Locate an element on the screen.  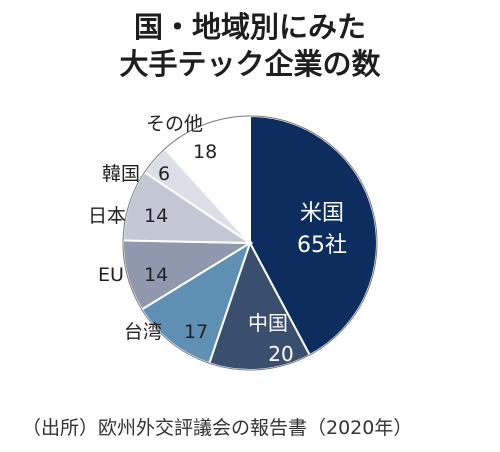
slice-value-6: 18 is located at coordinates (205, 152).